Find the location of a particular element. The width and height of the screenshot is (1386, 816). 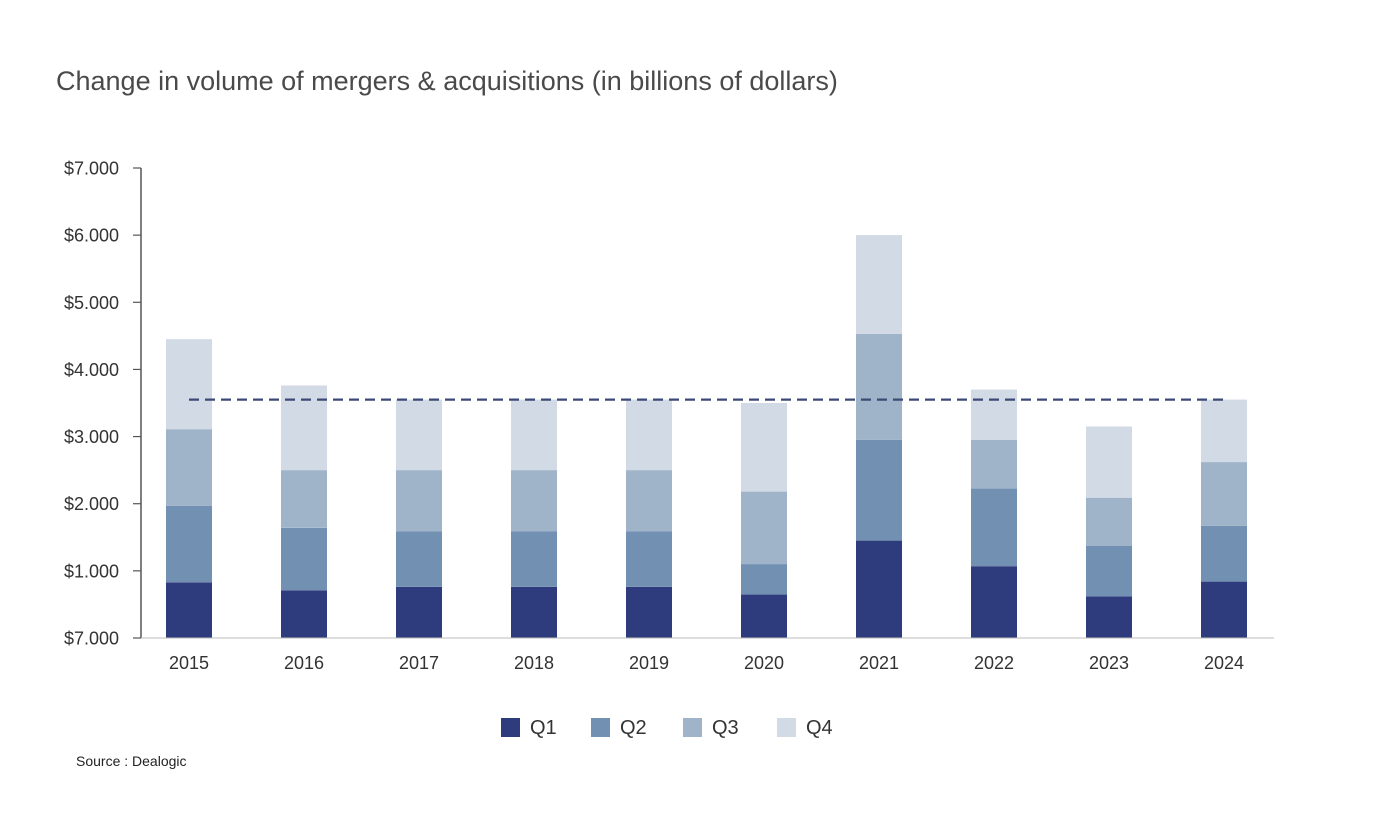

bar-2022-q1 is located at coordinates (994, 602).